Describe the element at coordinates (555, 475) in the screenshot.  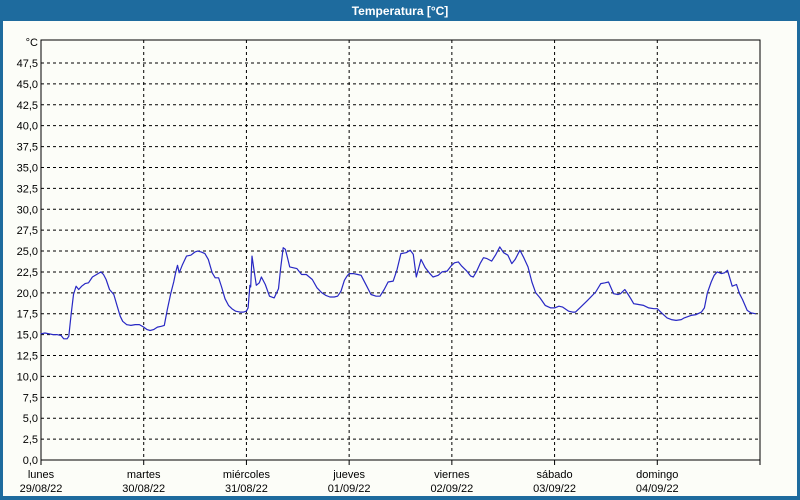
I see `x-axis-day-label: sábado` at that location.